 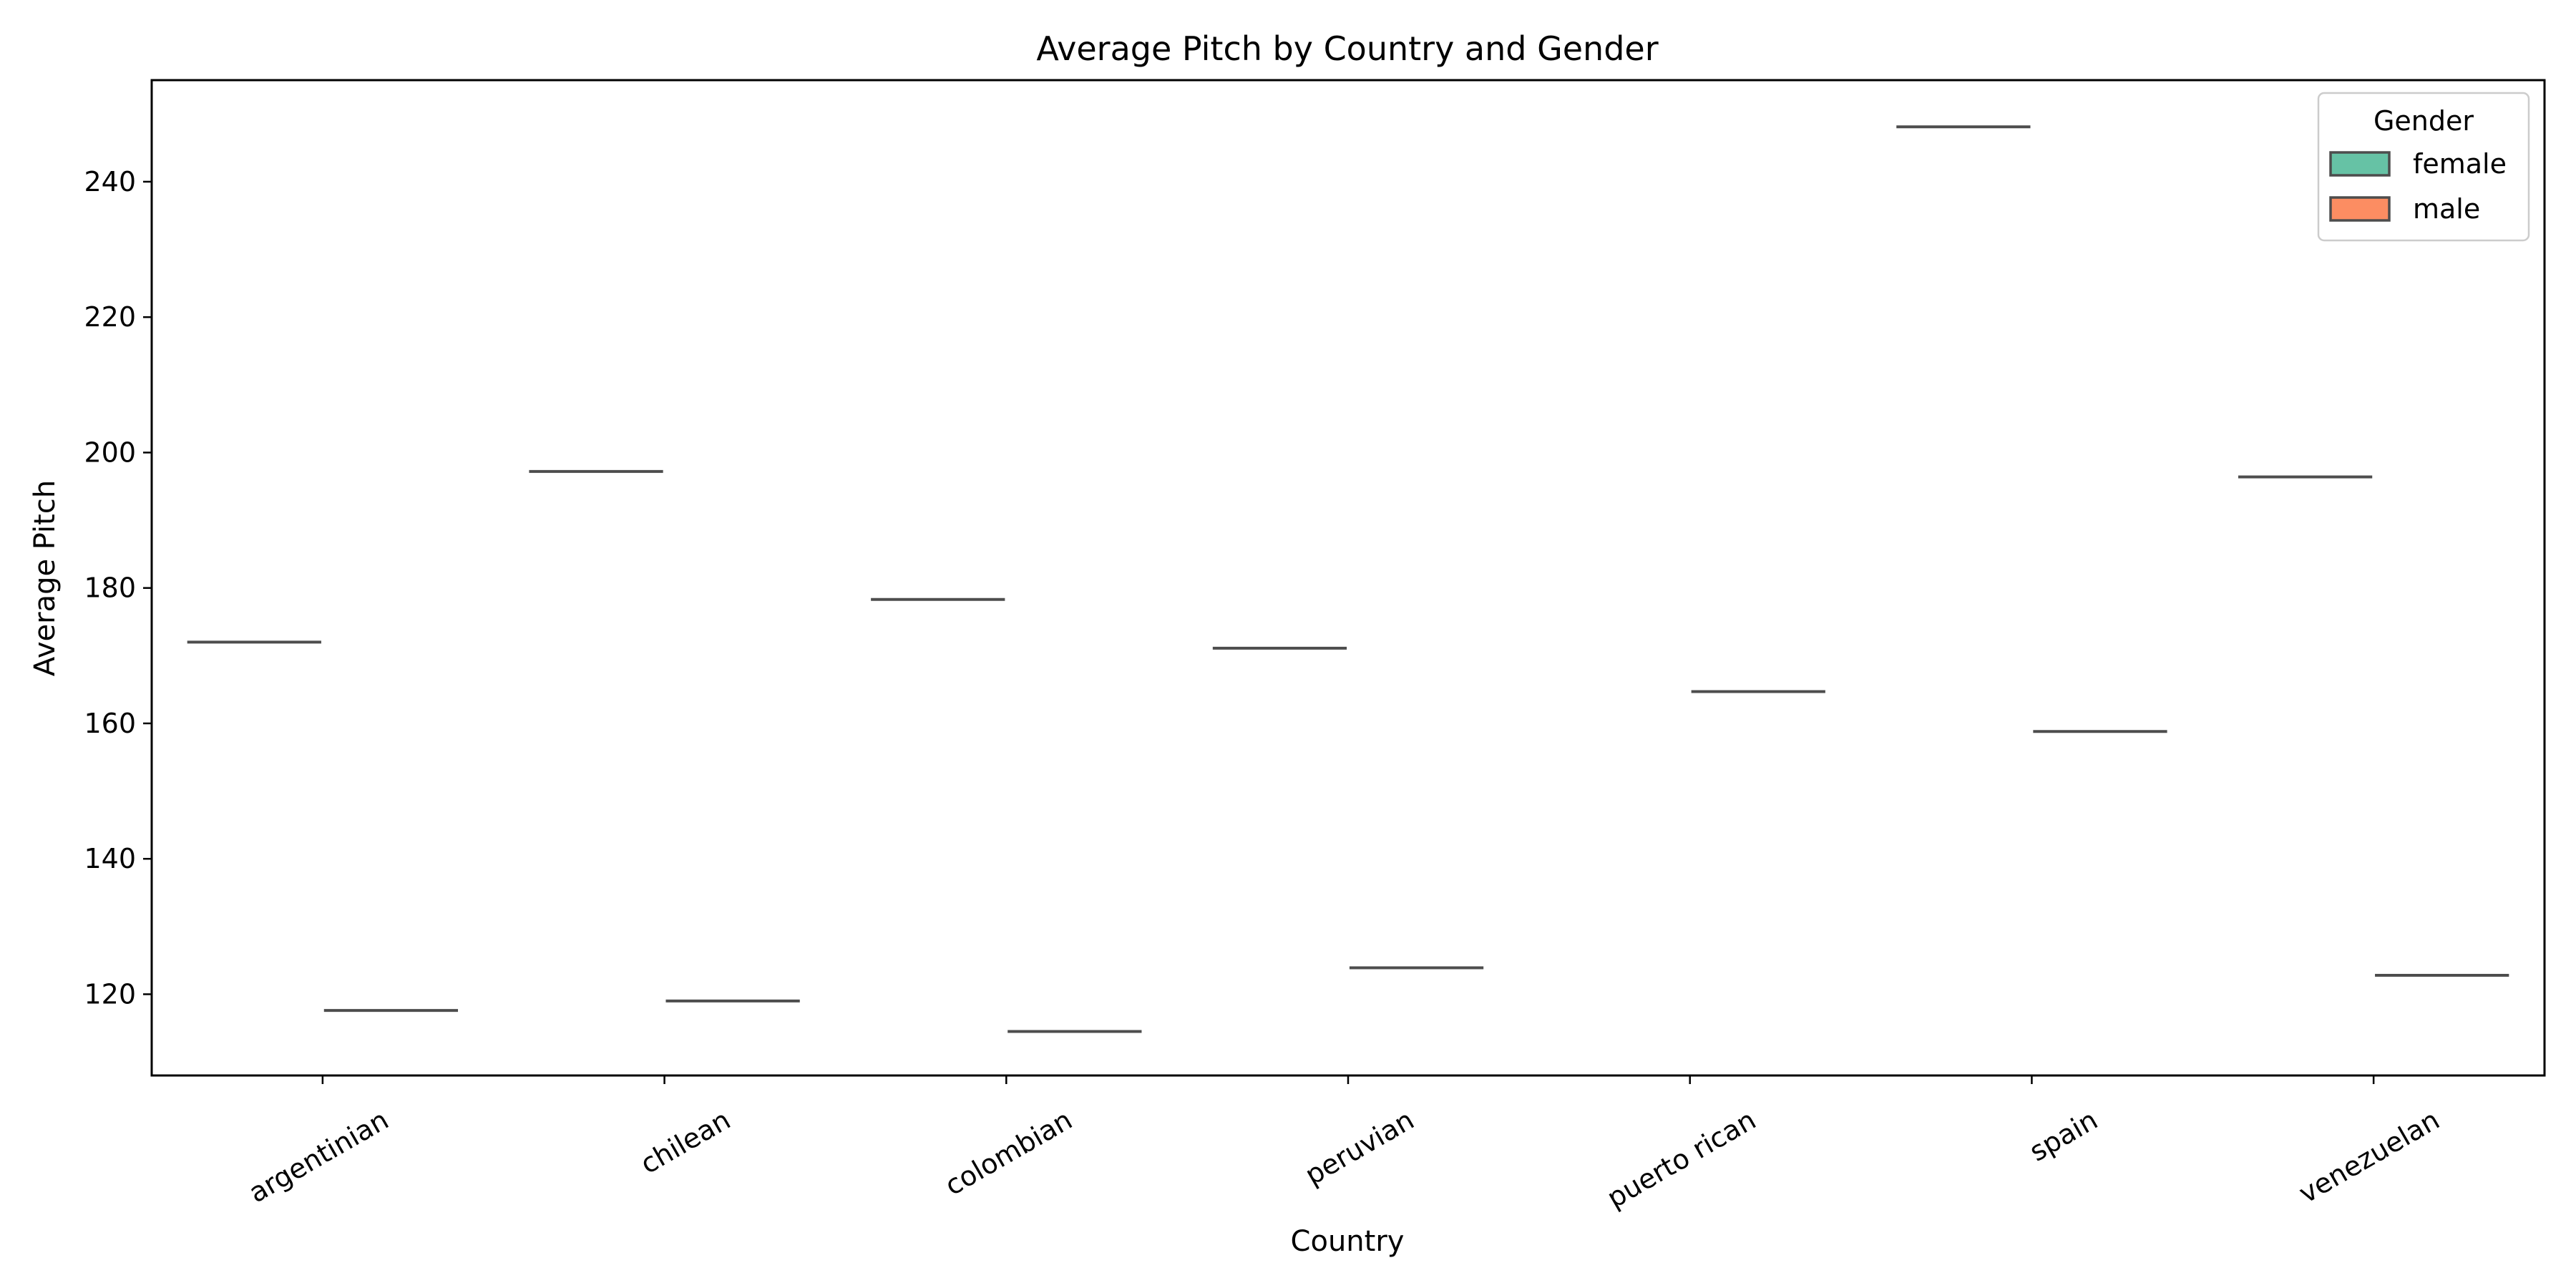 I want to click on x-tick-label: spain, so click(x=2063, y=1136).